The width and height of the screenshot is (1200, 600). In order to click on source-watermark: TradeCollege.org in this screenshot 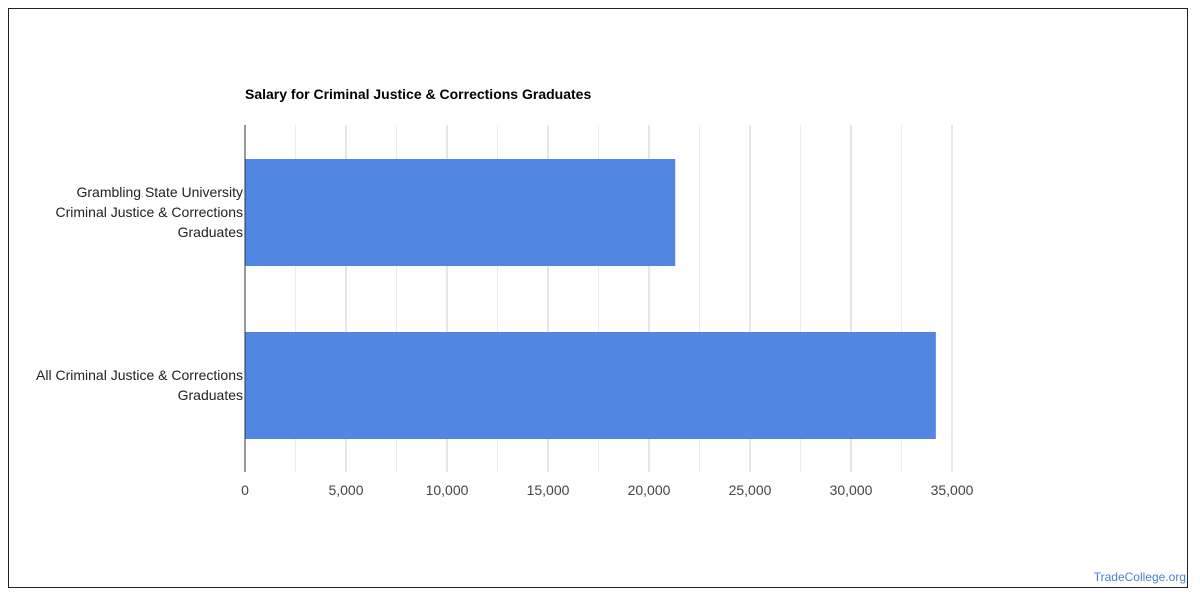, I will do `click(1139, 577)`.